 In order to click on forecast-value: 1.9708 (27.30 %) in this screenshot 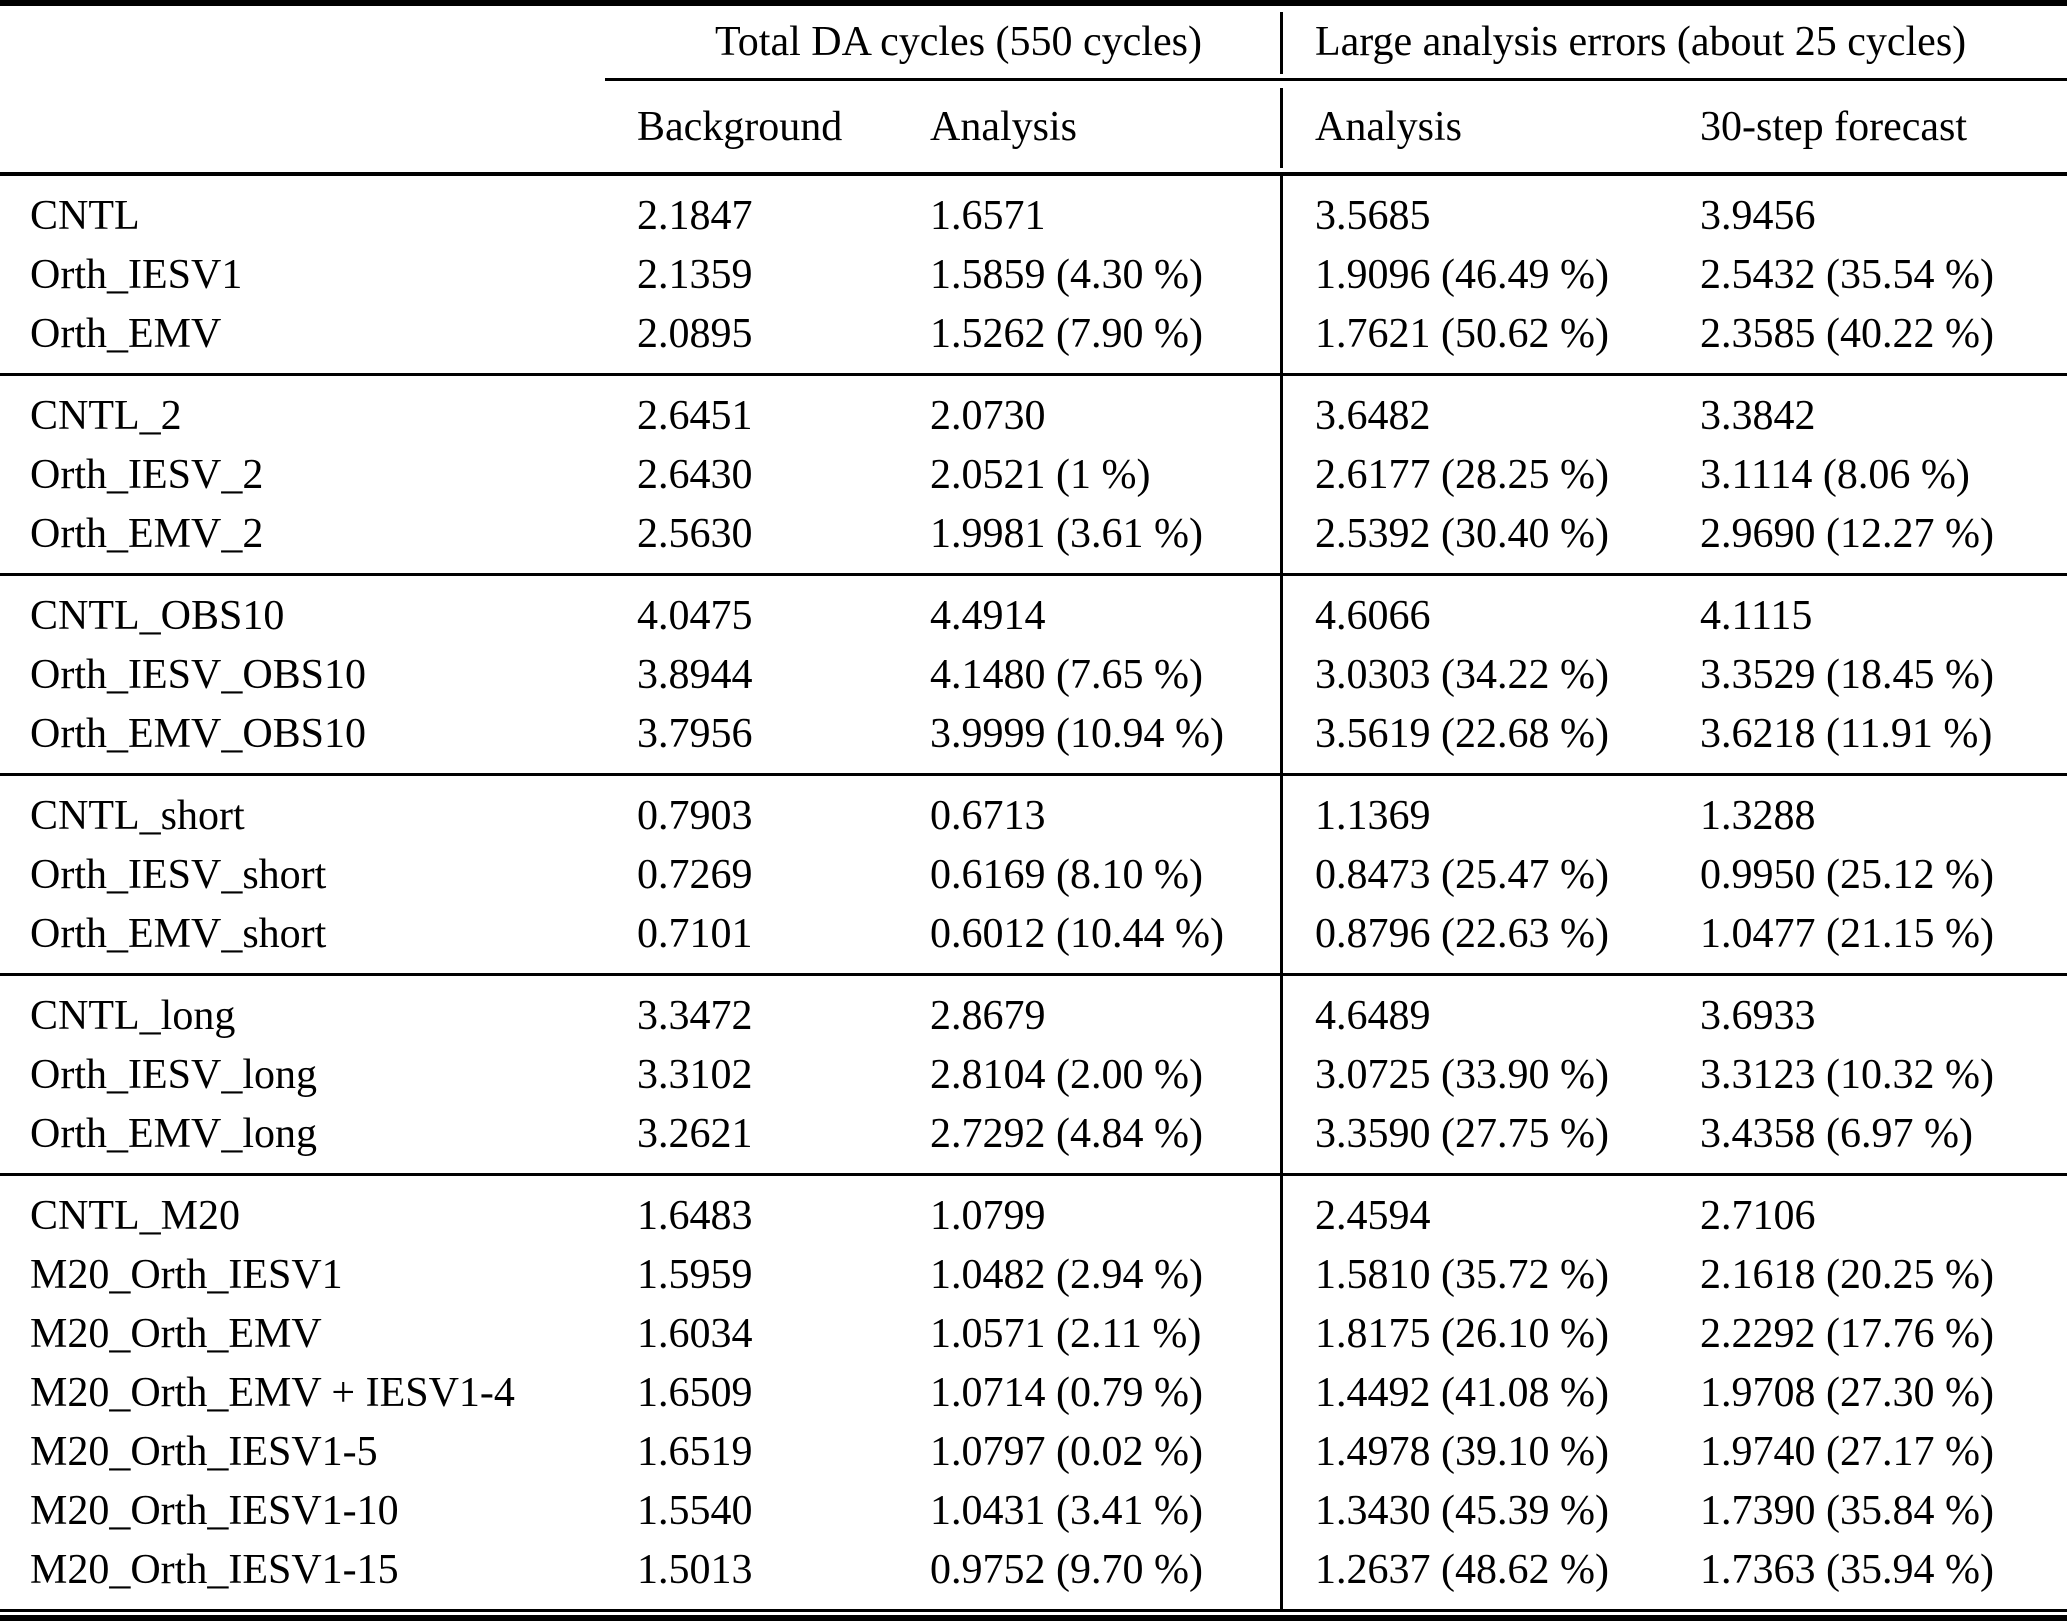, I will do `click(1847, 1392)`.